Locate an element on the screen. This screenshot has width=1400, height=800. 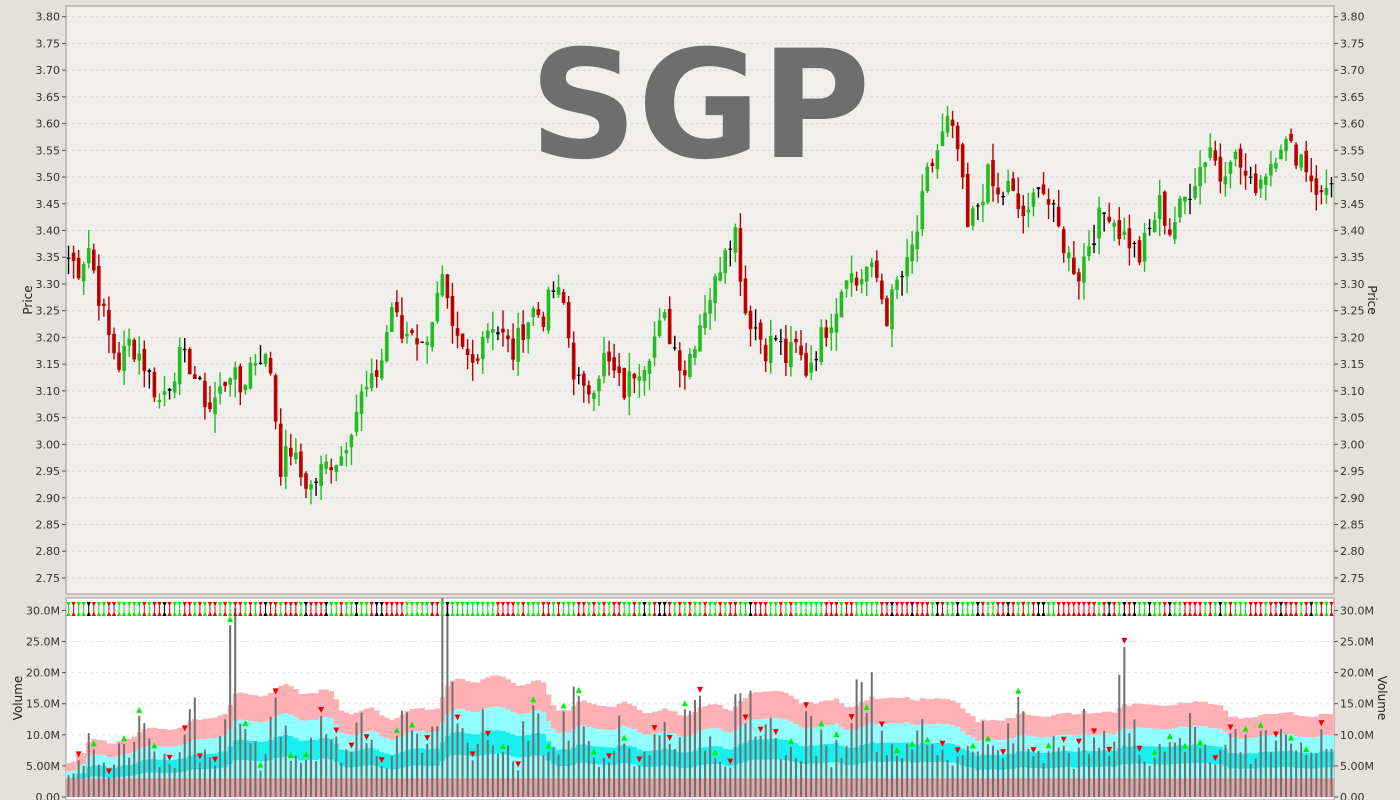
price-tick-label-left: 3.45 is located at coordinates (48, 204).